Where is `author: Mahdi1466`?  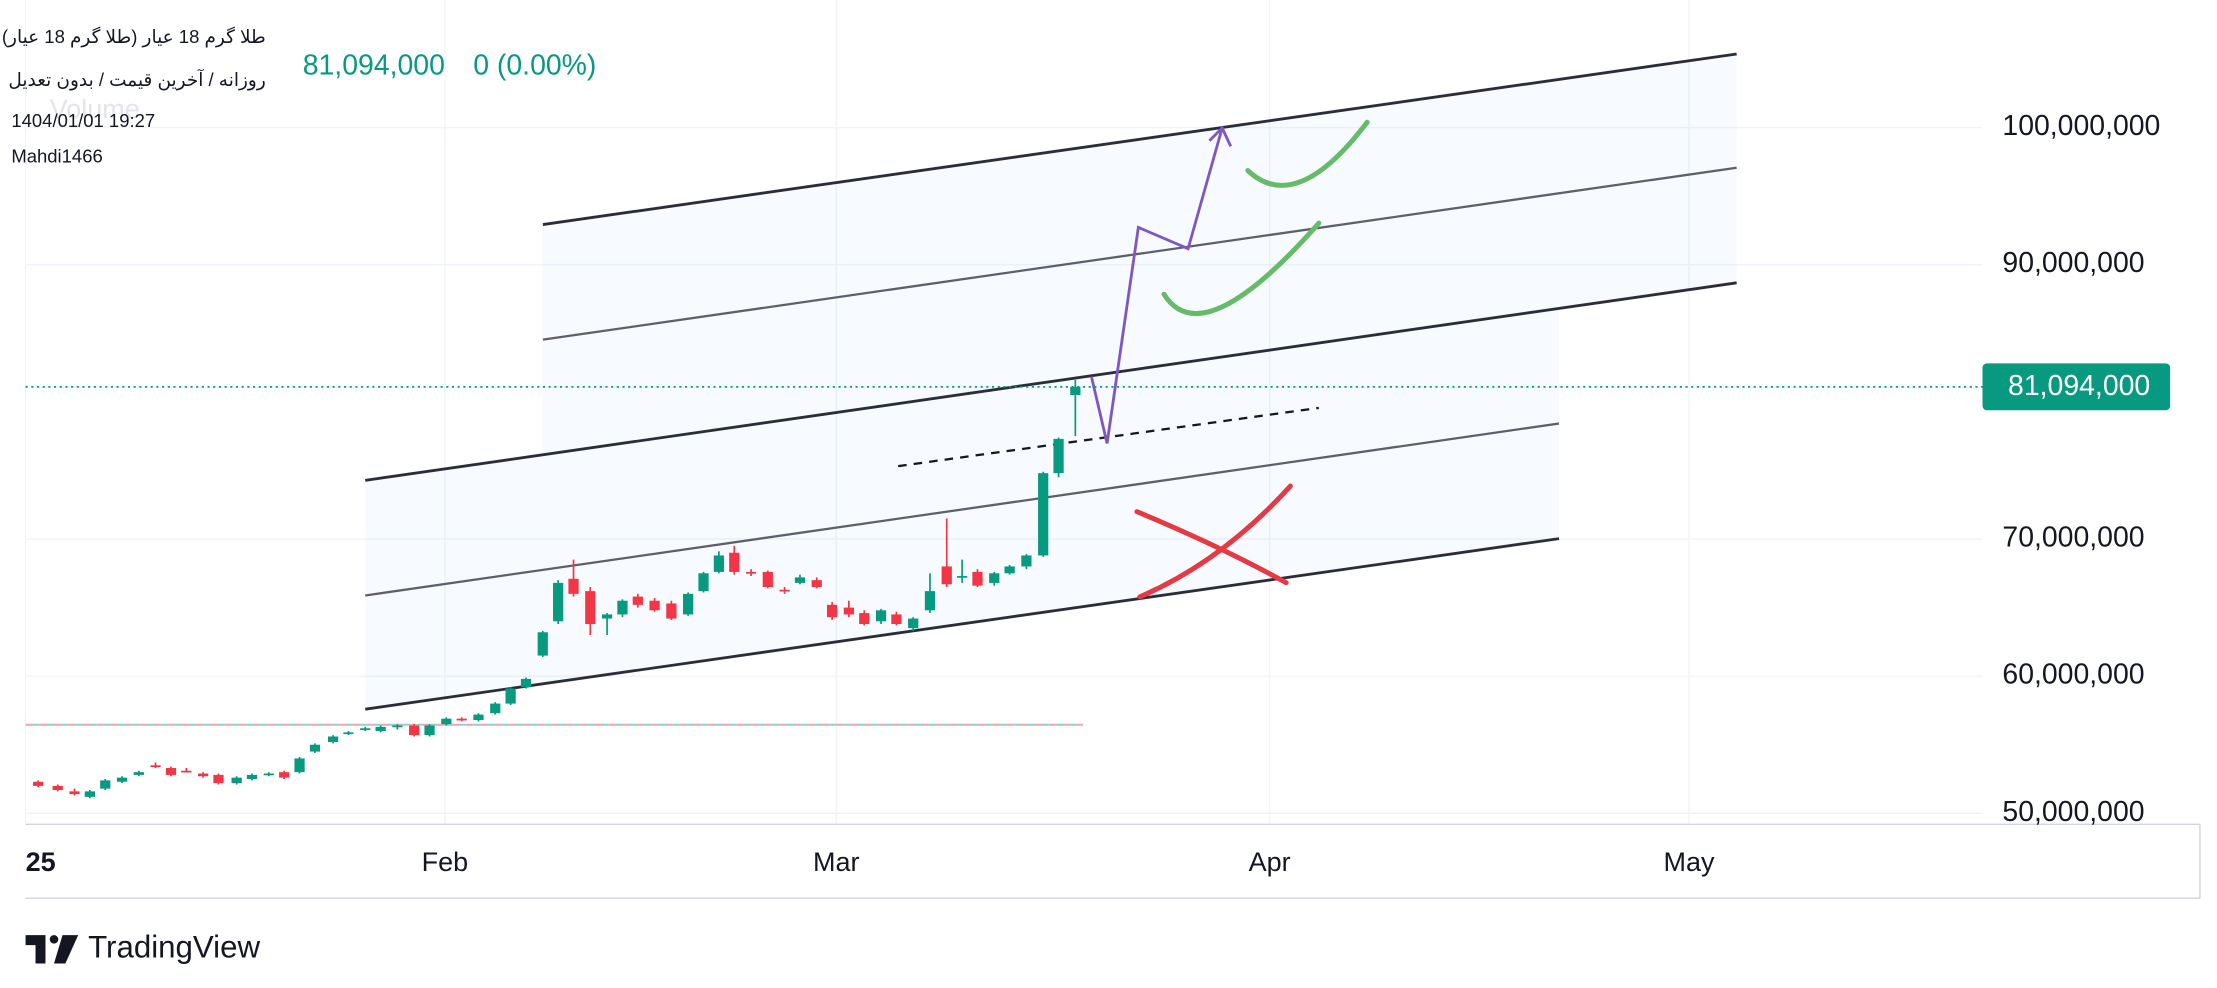 author: Mahdi1466 is located at coordinates (56, 156).